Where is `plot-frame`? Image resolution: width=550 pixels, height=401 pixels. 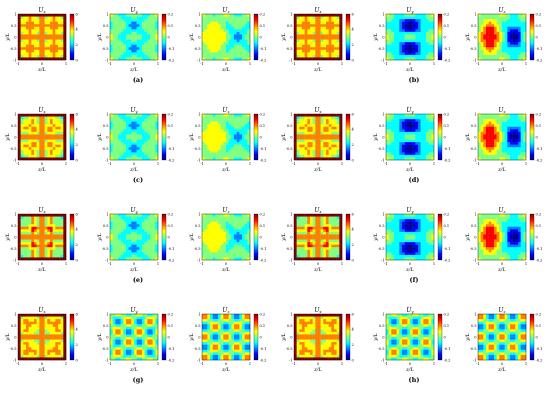 plot-frame is located at coordinates (42, 237).